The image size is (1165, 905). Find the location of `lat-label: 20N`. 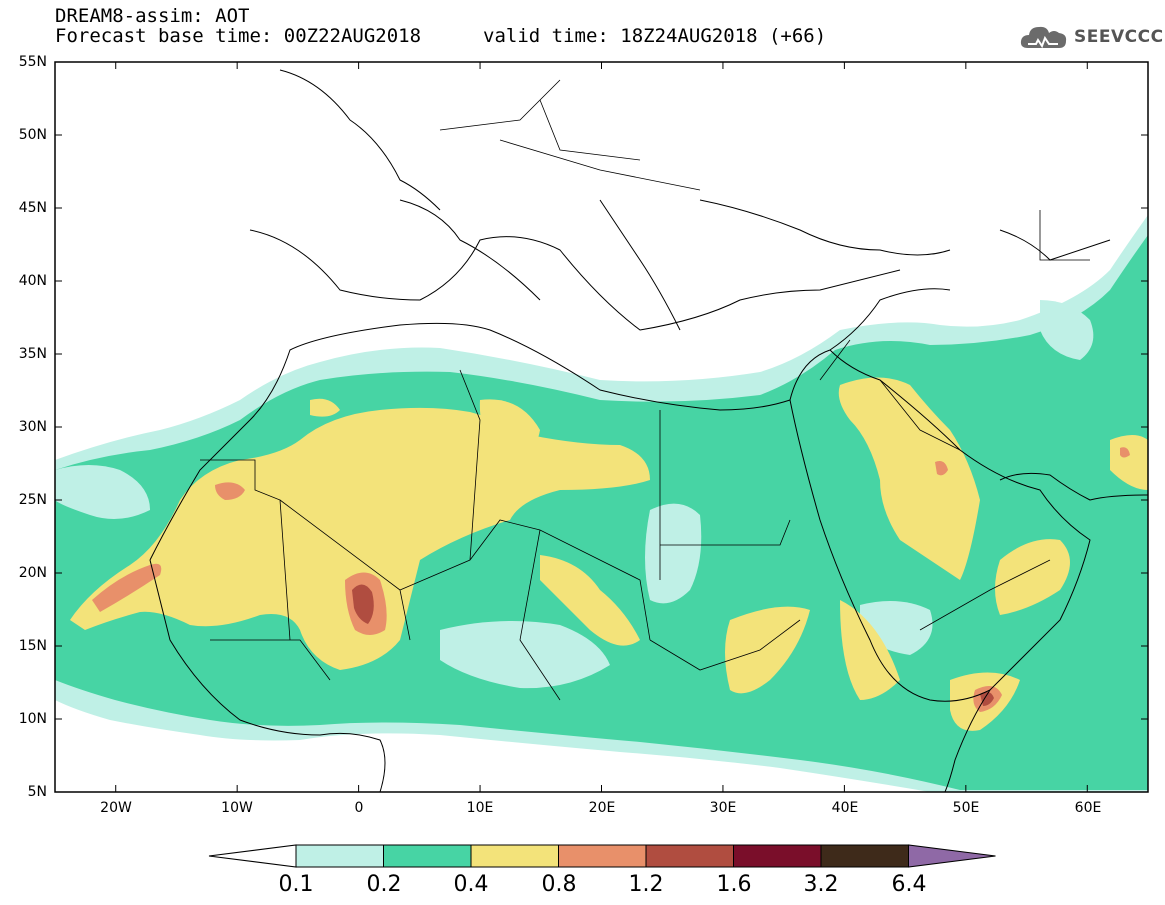

lat-label: 20N is located at coordinates (32, 573).